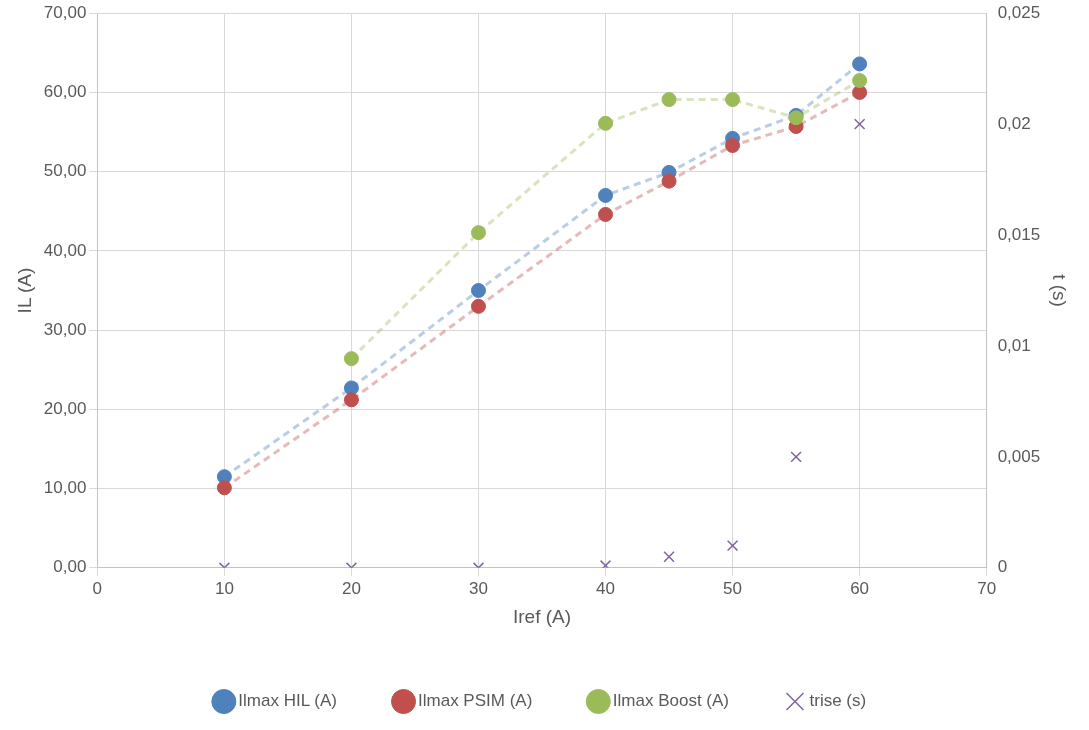 Image resolution: width=1089 pixels, height=730 pixels. What do you see at coordinates (860, 588) in the screenshot?
I see `x-tick-label: 60` at bounding box center [860, 588].